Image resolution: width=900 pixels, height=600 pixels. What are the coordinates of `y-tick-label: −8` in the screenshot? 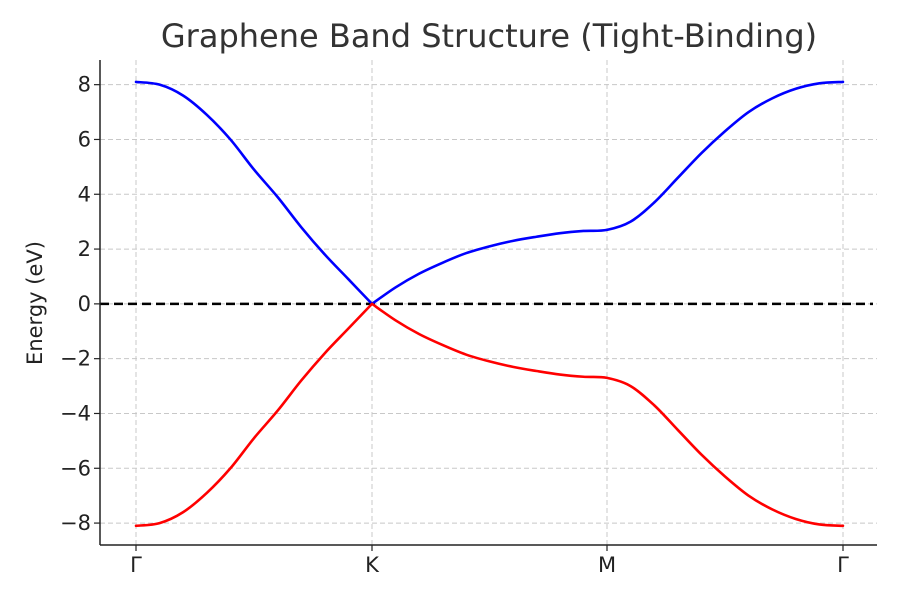 It's located at (75, 523).